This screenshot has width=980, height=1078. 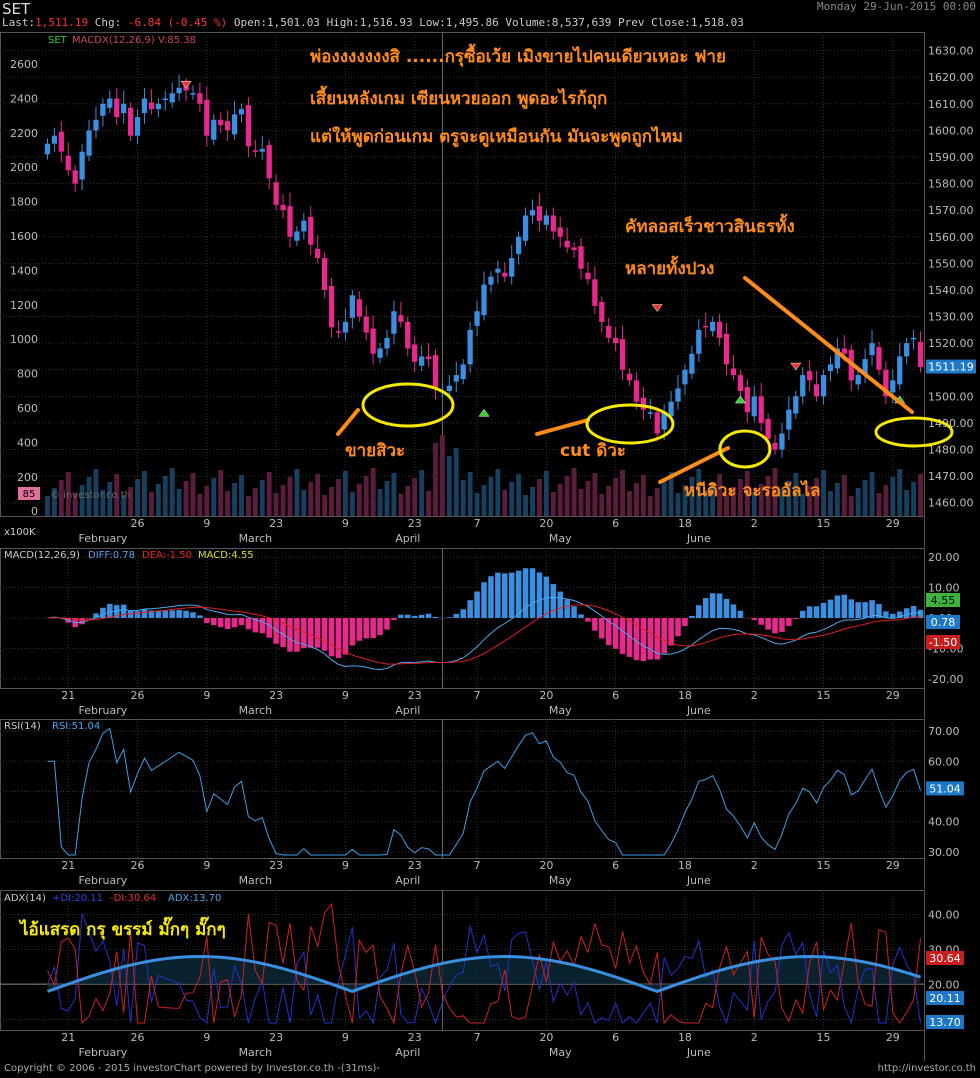 I want to click on macd-panel-label: MACD(12,26,9), so click(x=42, y=555).